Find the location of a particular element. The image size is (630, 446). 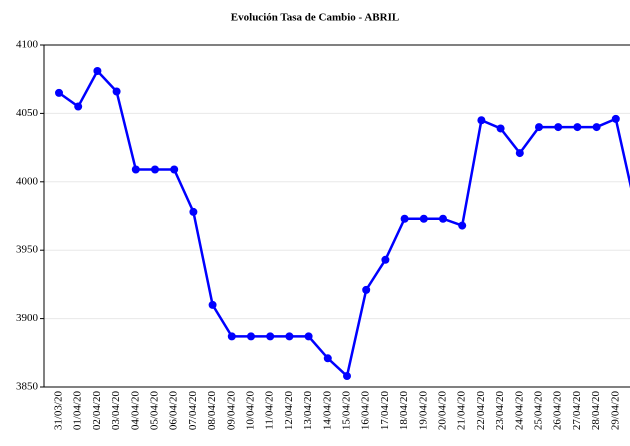

x-tick-label: 14/04/20 is located at coordinates (327, 411).